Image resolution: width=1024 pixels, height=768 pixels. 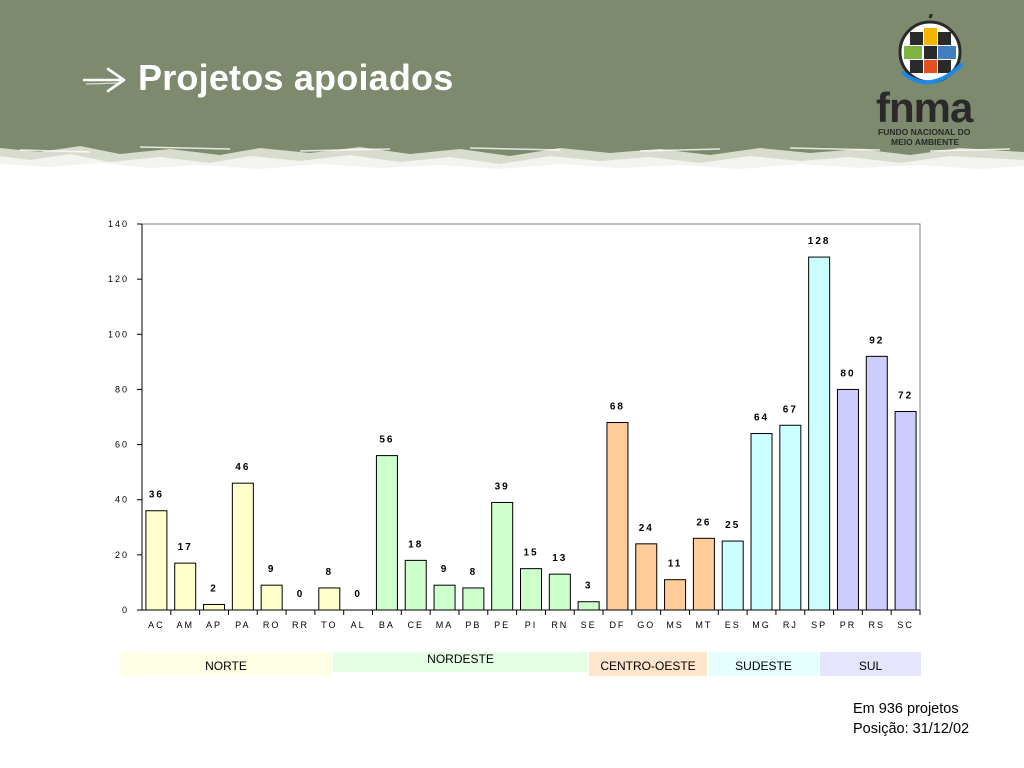 What do you see at coordinates (473, 599) in the screenshot?
I see `bar-pb` at bounding box center [473, 599].